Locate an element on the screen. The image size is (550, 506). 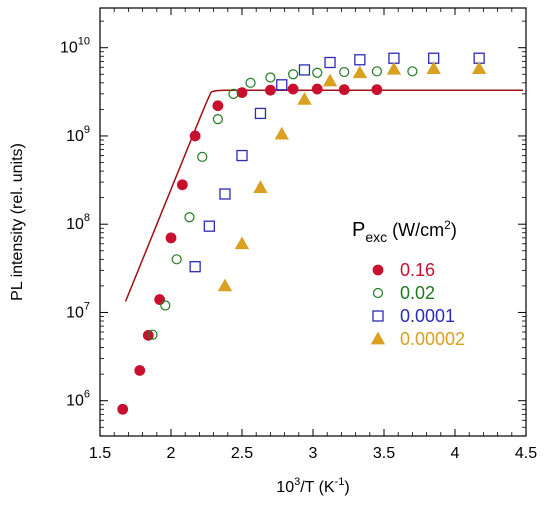
legend: Pexc (W/cm2) 0.16 0.02 0.0001 0.00002 is located at coordinates (408, 283).